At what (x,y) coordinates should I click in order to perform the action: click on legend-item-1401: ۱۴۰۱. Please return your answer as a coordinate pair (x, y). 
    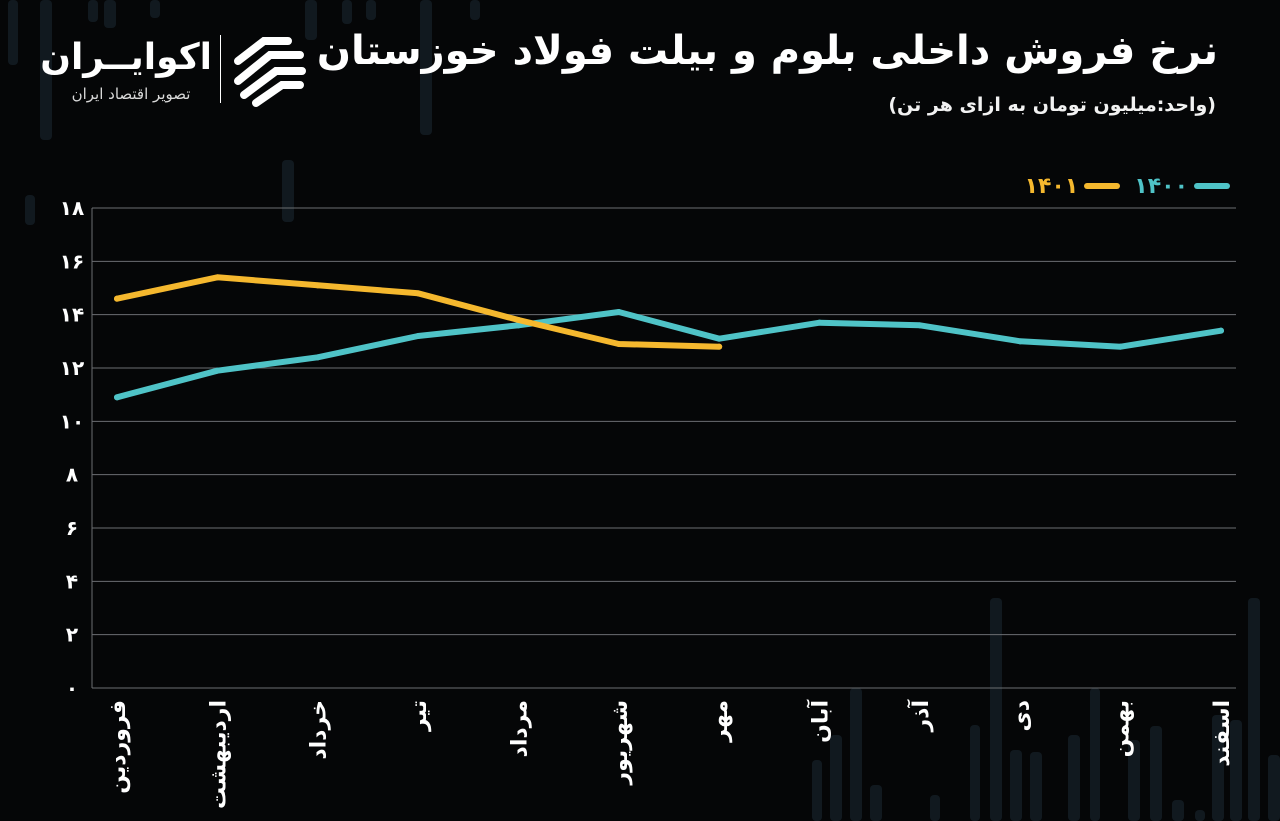
    Looking at the image, I should click on (1073, 186).